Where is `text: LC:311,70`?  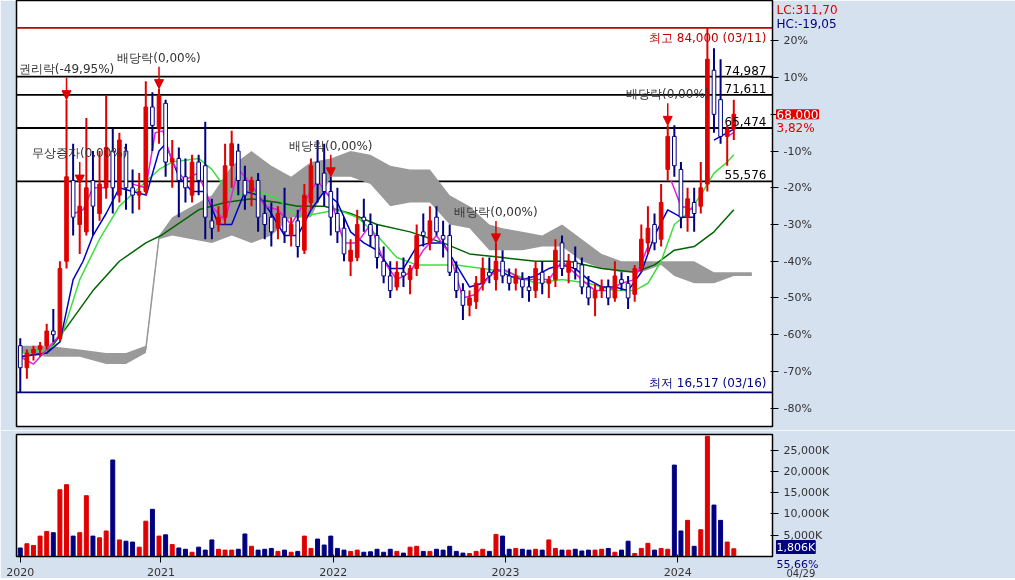 text: LC:311,70 is located at coordinates (807, 9).